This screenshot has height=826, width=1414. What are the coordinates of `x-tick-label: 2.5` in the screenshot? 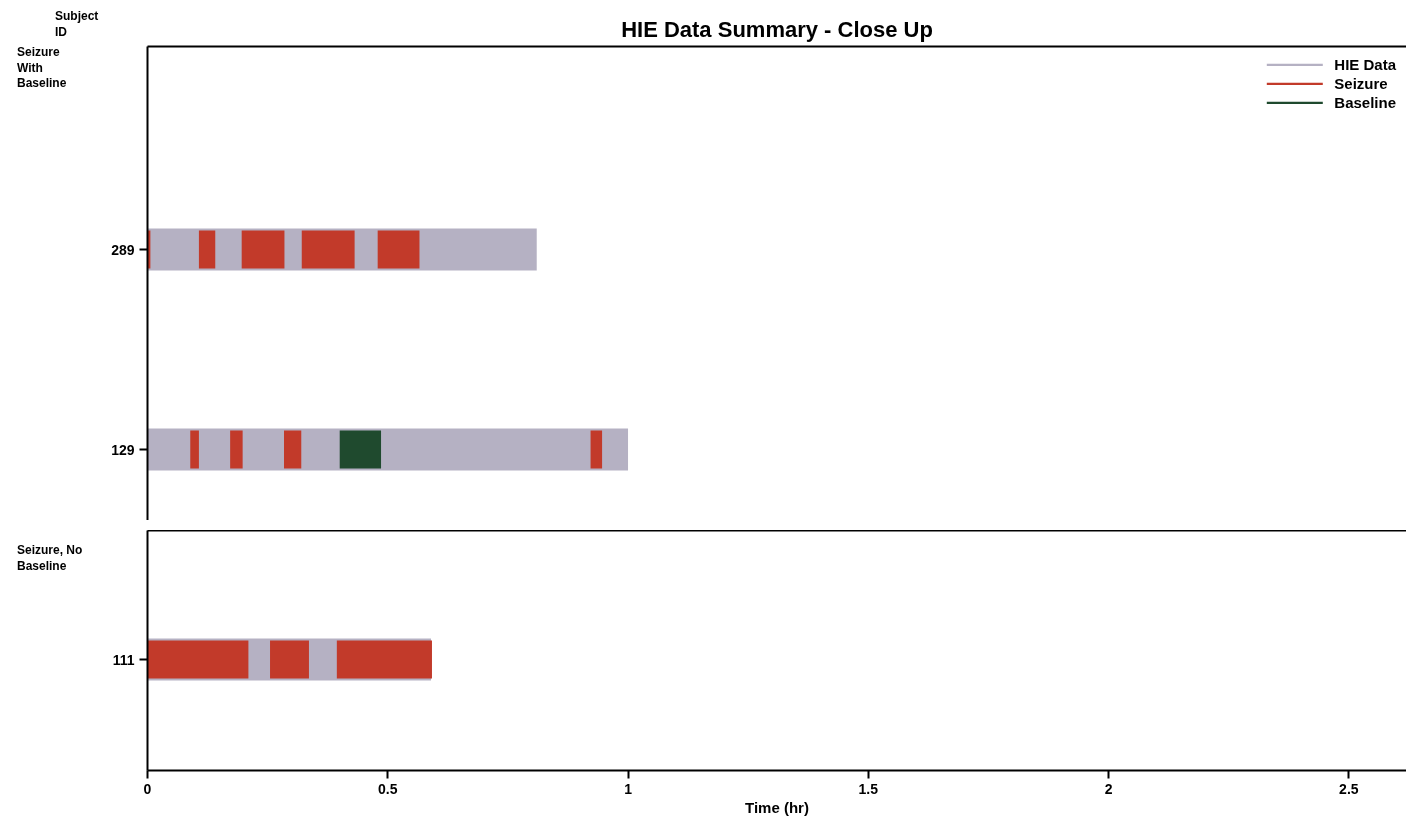 It's located at (1349, 788).